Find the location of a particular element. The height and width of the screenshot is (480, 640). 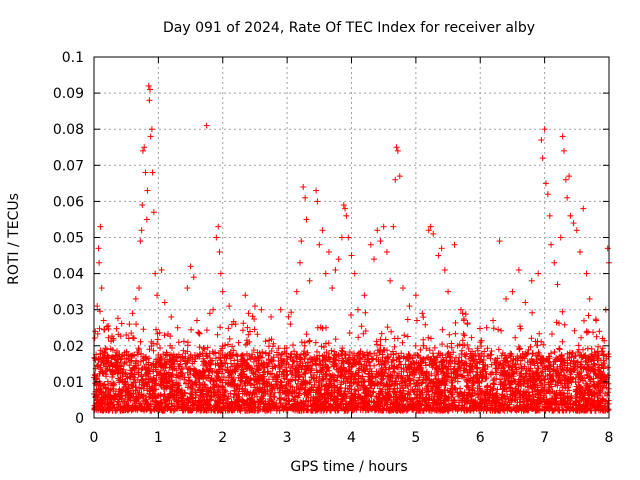

x-tick-label: 2 is located at coordinates (222, 438).